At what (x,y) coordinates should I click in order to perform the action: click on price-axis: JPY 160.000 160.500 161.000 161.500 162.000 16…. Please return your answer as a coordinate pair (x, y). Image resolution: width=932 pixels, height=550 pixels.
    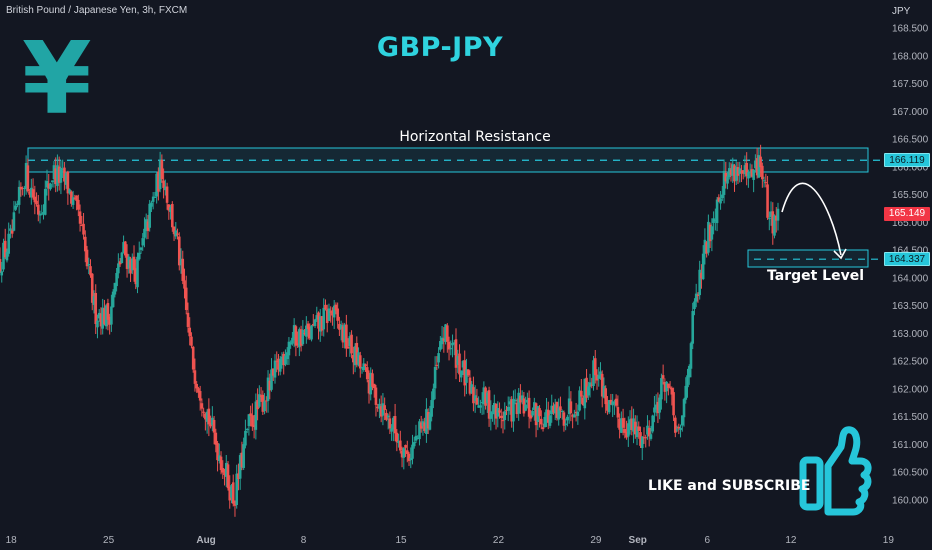
    Looking at the image, I should click on (910, 256).